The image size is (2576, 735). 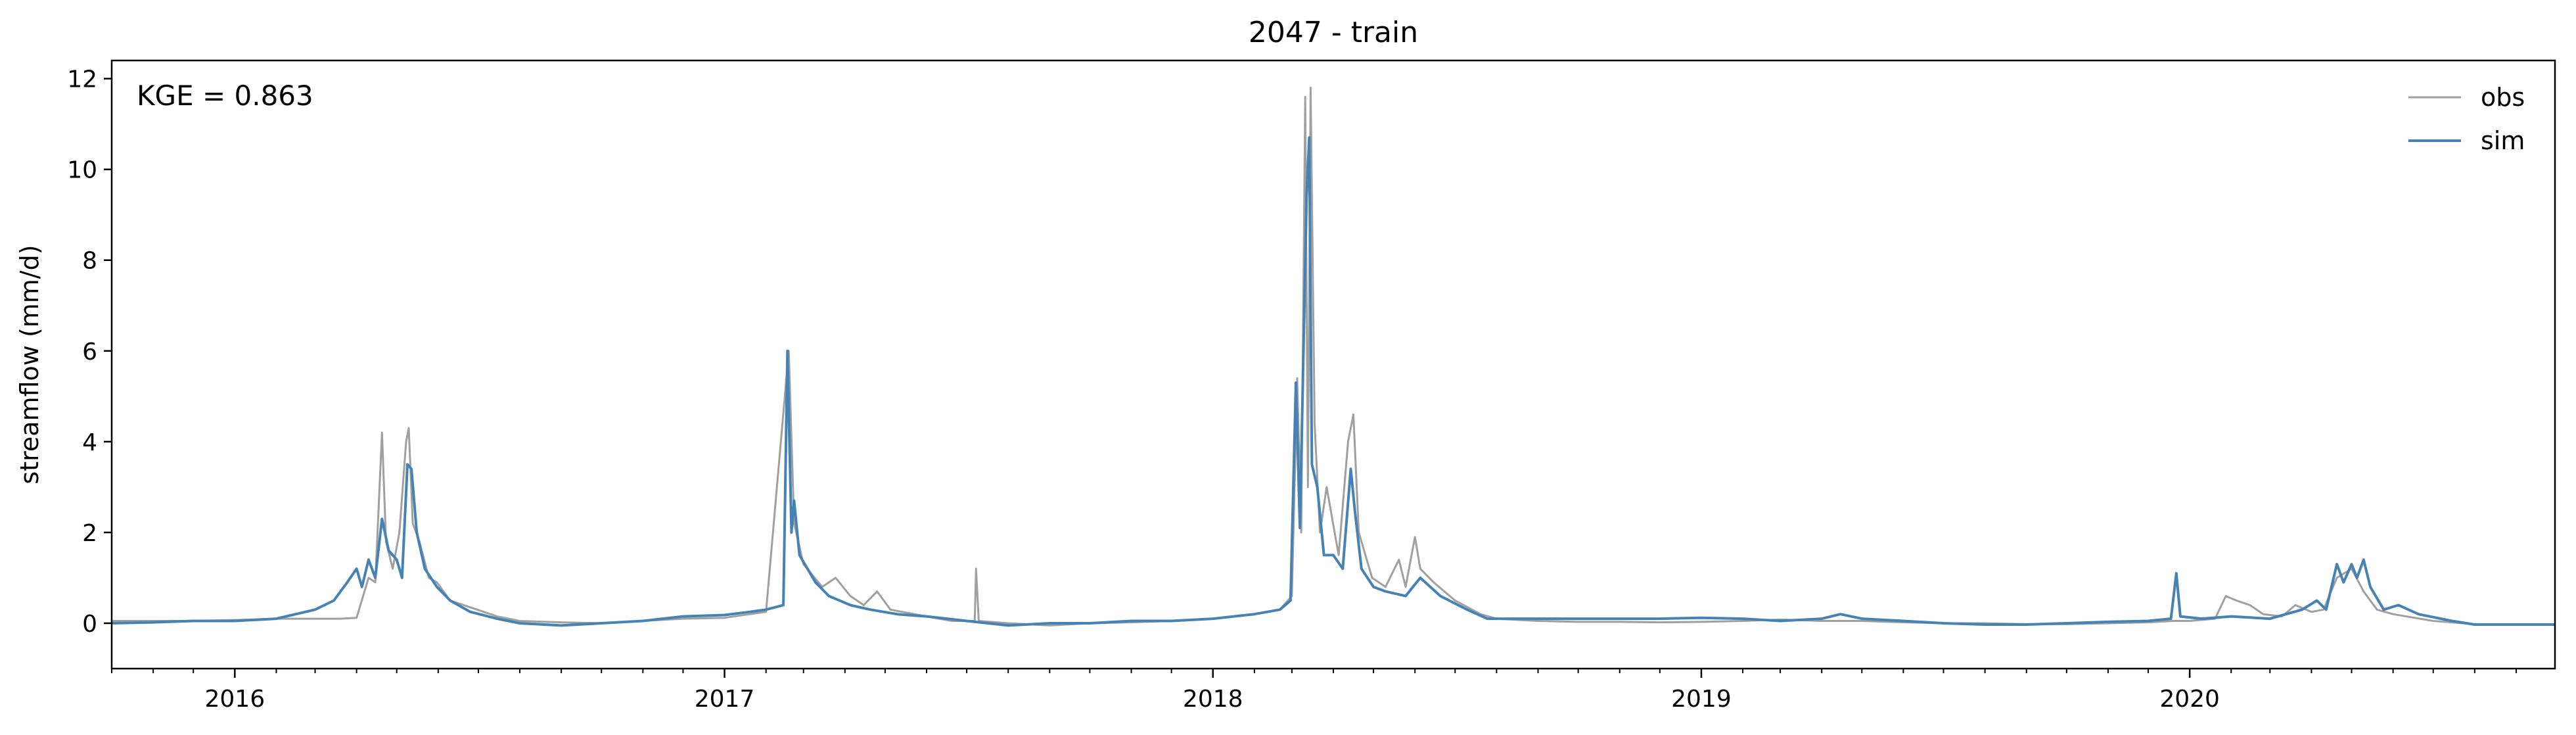 I want to click on y-axis-ticks: 0 2 4 6 8 10 12, so click(x=90, y=352).